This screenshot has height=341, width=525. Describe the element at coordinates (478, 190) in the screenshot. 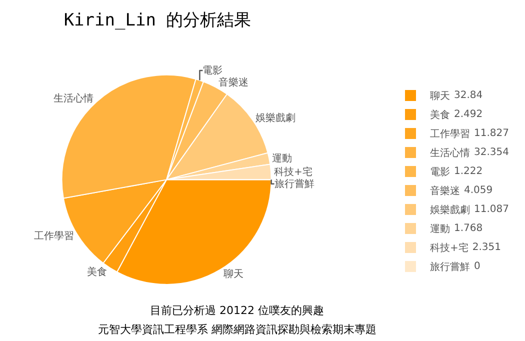

I see `data-label: 4.059` at that location.